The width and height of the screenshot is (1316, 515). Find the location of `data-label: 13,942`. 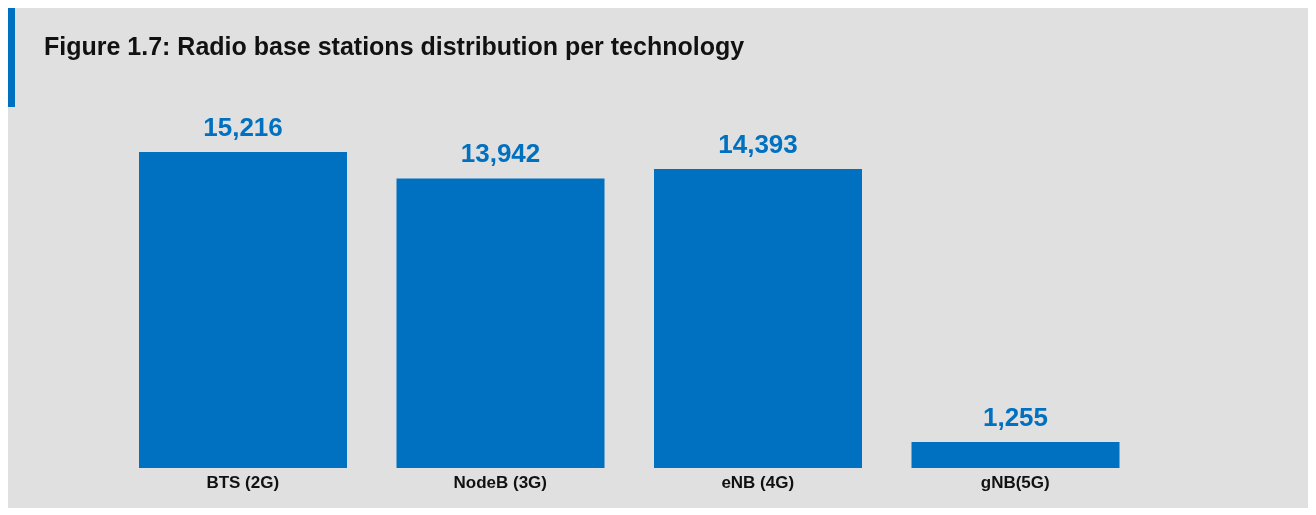

data-label: 13,942 is located at coordinates (500, 153).